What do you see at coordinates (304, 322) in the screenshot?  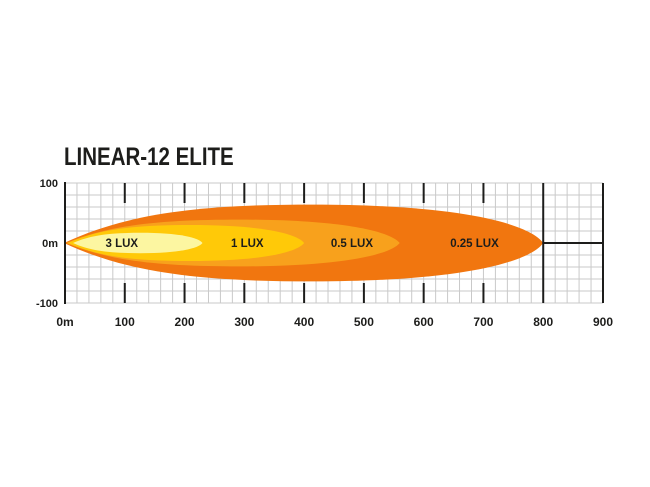 I see `x-axis-label: 400` at bounding box center [304, 322].